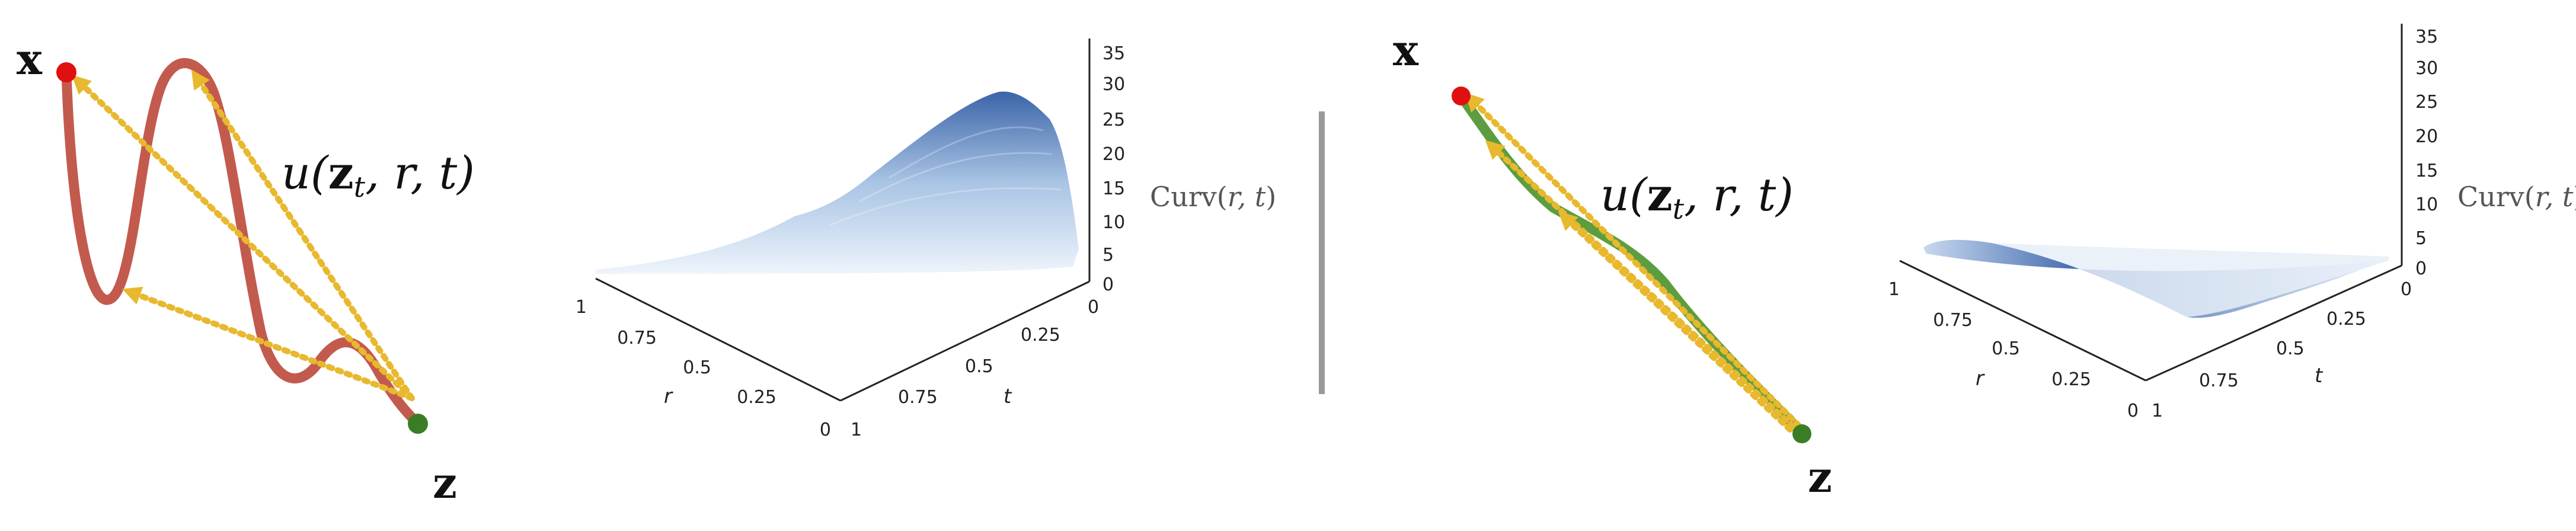  Describe the element at coordinates (2406, 290) in the screenshot. I see `right-y-tick: 0` at that location.